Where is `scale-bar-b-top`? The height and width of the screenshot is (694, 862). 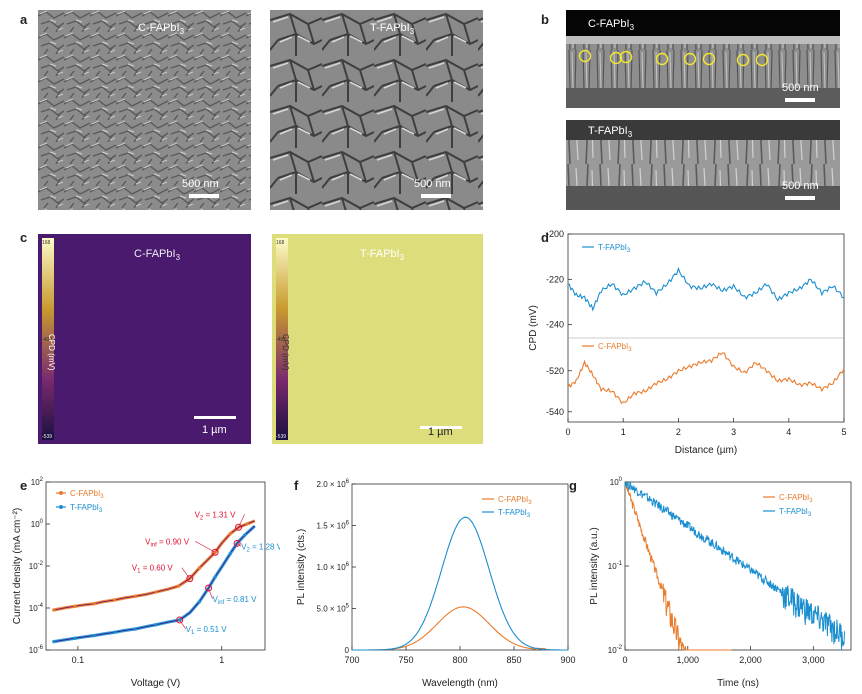
scale-bar-b-top is located at coordinates (800, 100).